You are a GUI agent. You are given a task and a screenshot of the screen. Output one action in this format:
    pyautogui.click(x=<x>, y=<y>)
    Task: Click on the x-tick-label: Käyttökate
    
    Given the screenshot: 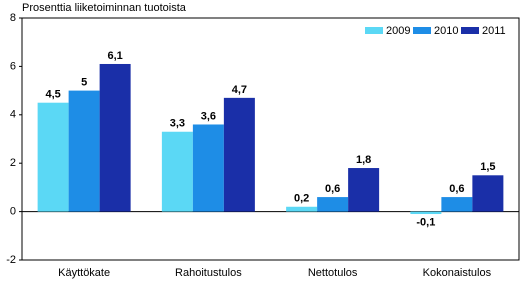 What is the action you would take?
    pyautogui.click(x=84, y=273)
    